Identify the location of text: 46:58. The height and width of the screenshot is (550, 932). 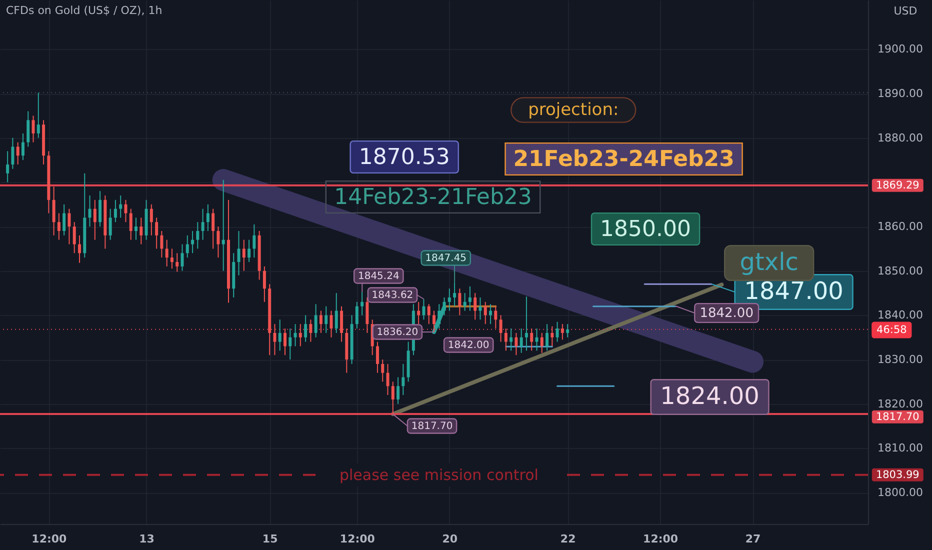
(891, 330).